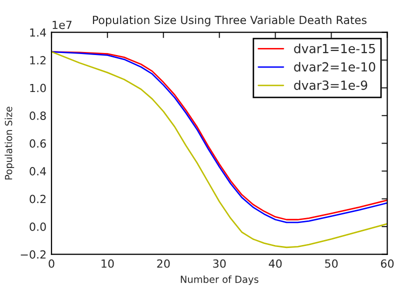 This screenshot has height=294, width=412. I want to click on y-tick-label: 0.6, so click(38, 143).